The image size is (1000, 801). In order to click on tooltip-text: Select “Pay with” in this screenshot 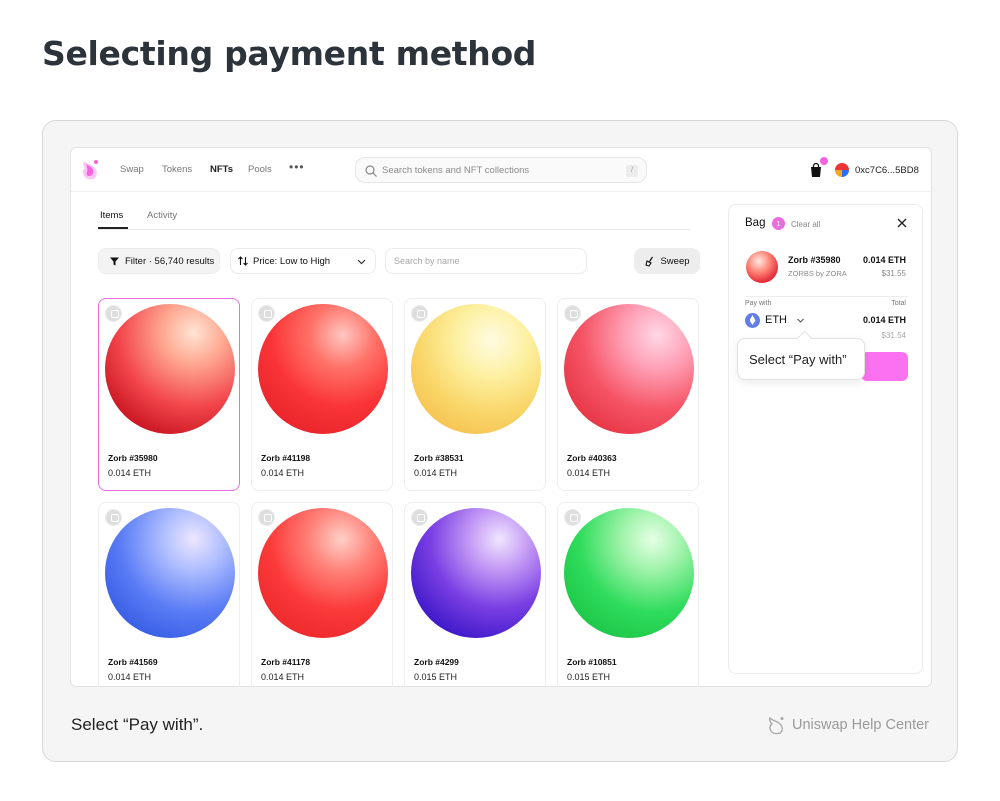, I will do `click(798, 359)`.